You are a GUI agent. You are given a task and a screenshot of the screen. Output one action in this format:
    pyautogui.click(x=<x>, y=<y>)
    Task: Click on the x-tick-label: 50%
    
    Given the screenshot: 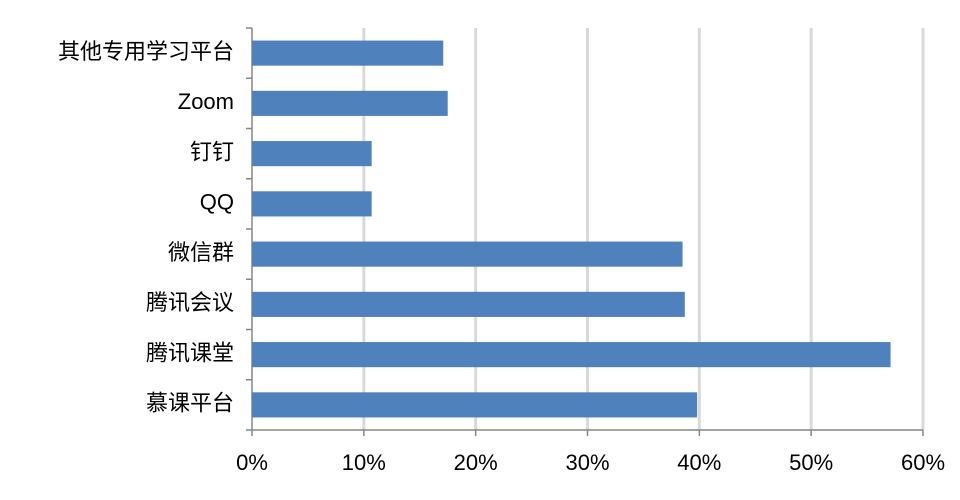 What is the action you would take?
    pyautogui.click(x=811, y=462)
    